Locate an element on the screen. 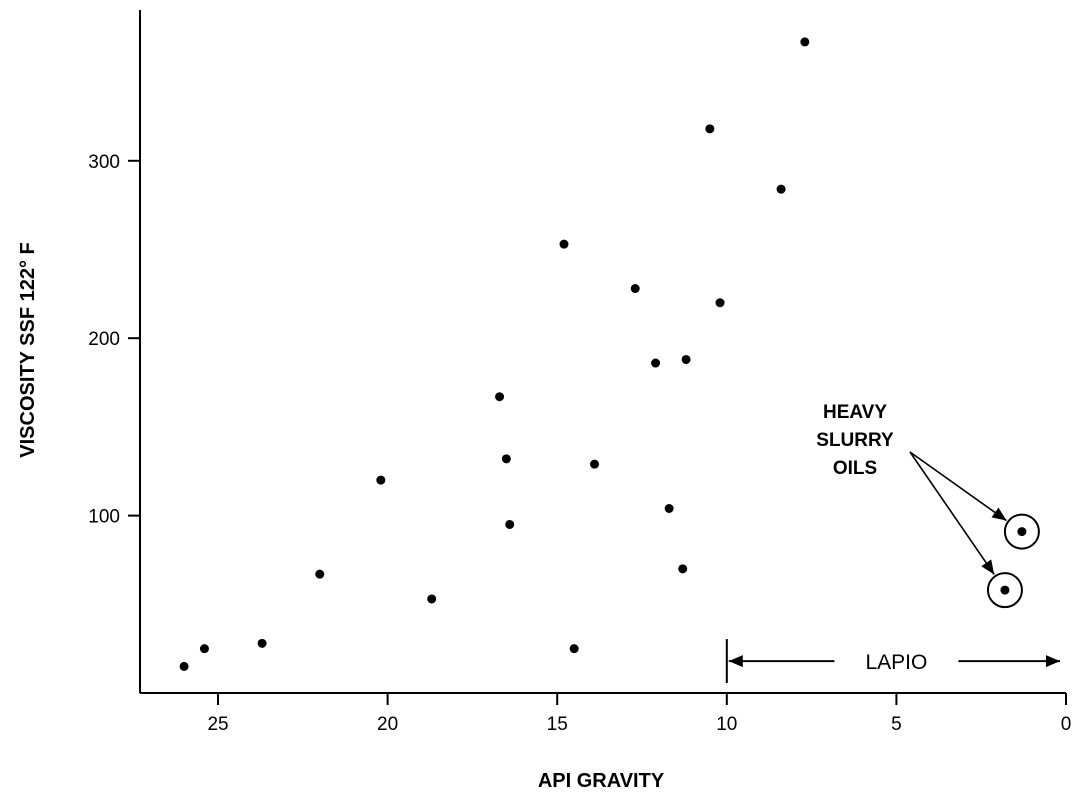 Image resolution: width=1076 pixels, height=798 pixels. x-ticks: 25 20 15 10 5 0 is located at coordinates (639, 714).